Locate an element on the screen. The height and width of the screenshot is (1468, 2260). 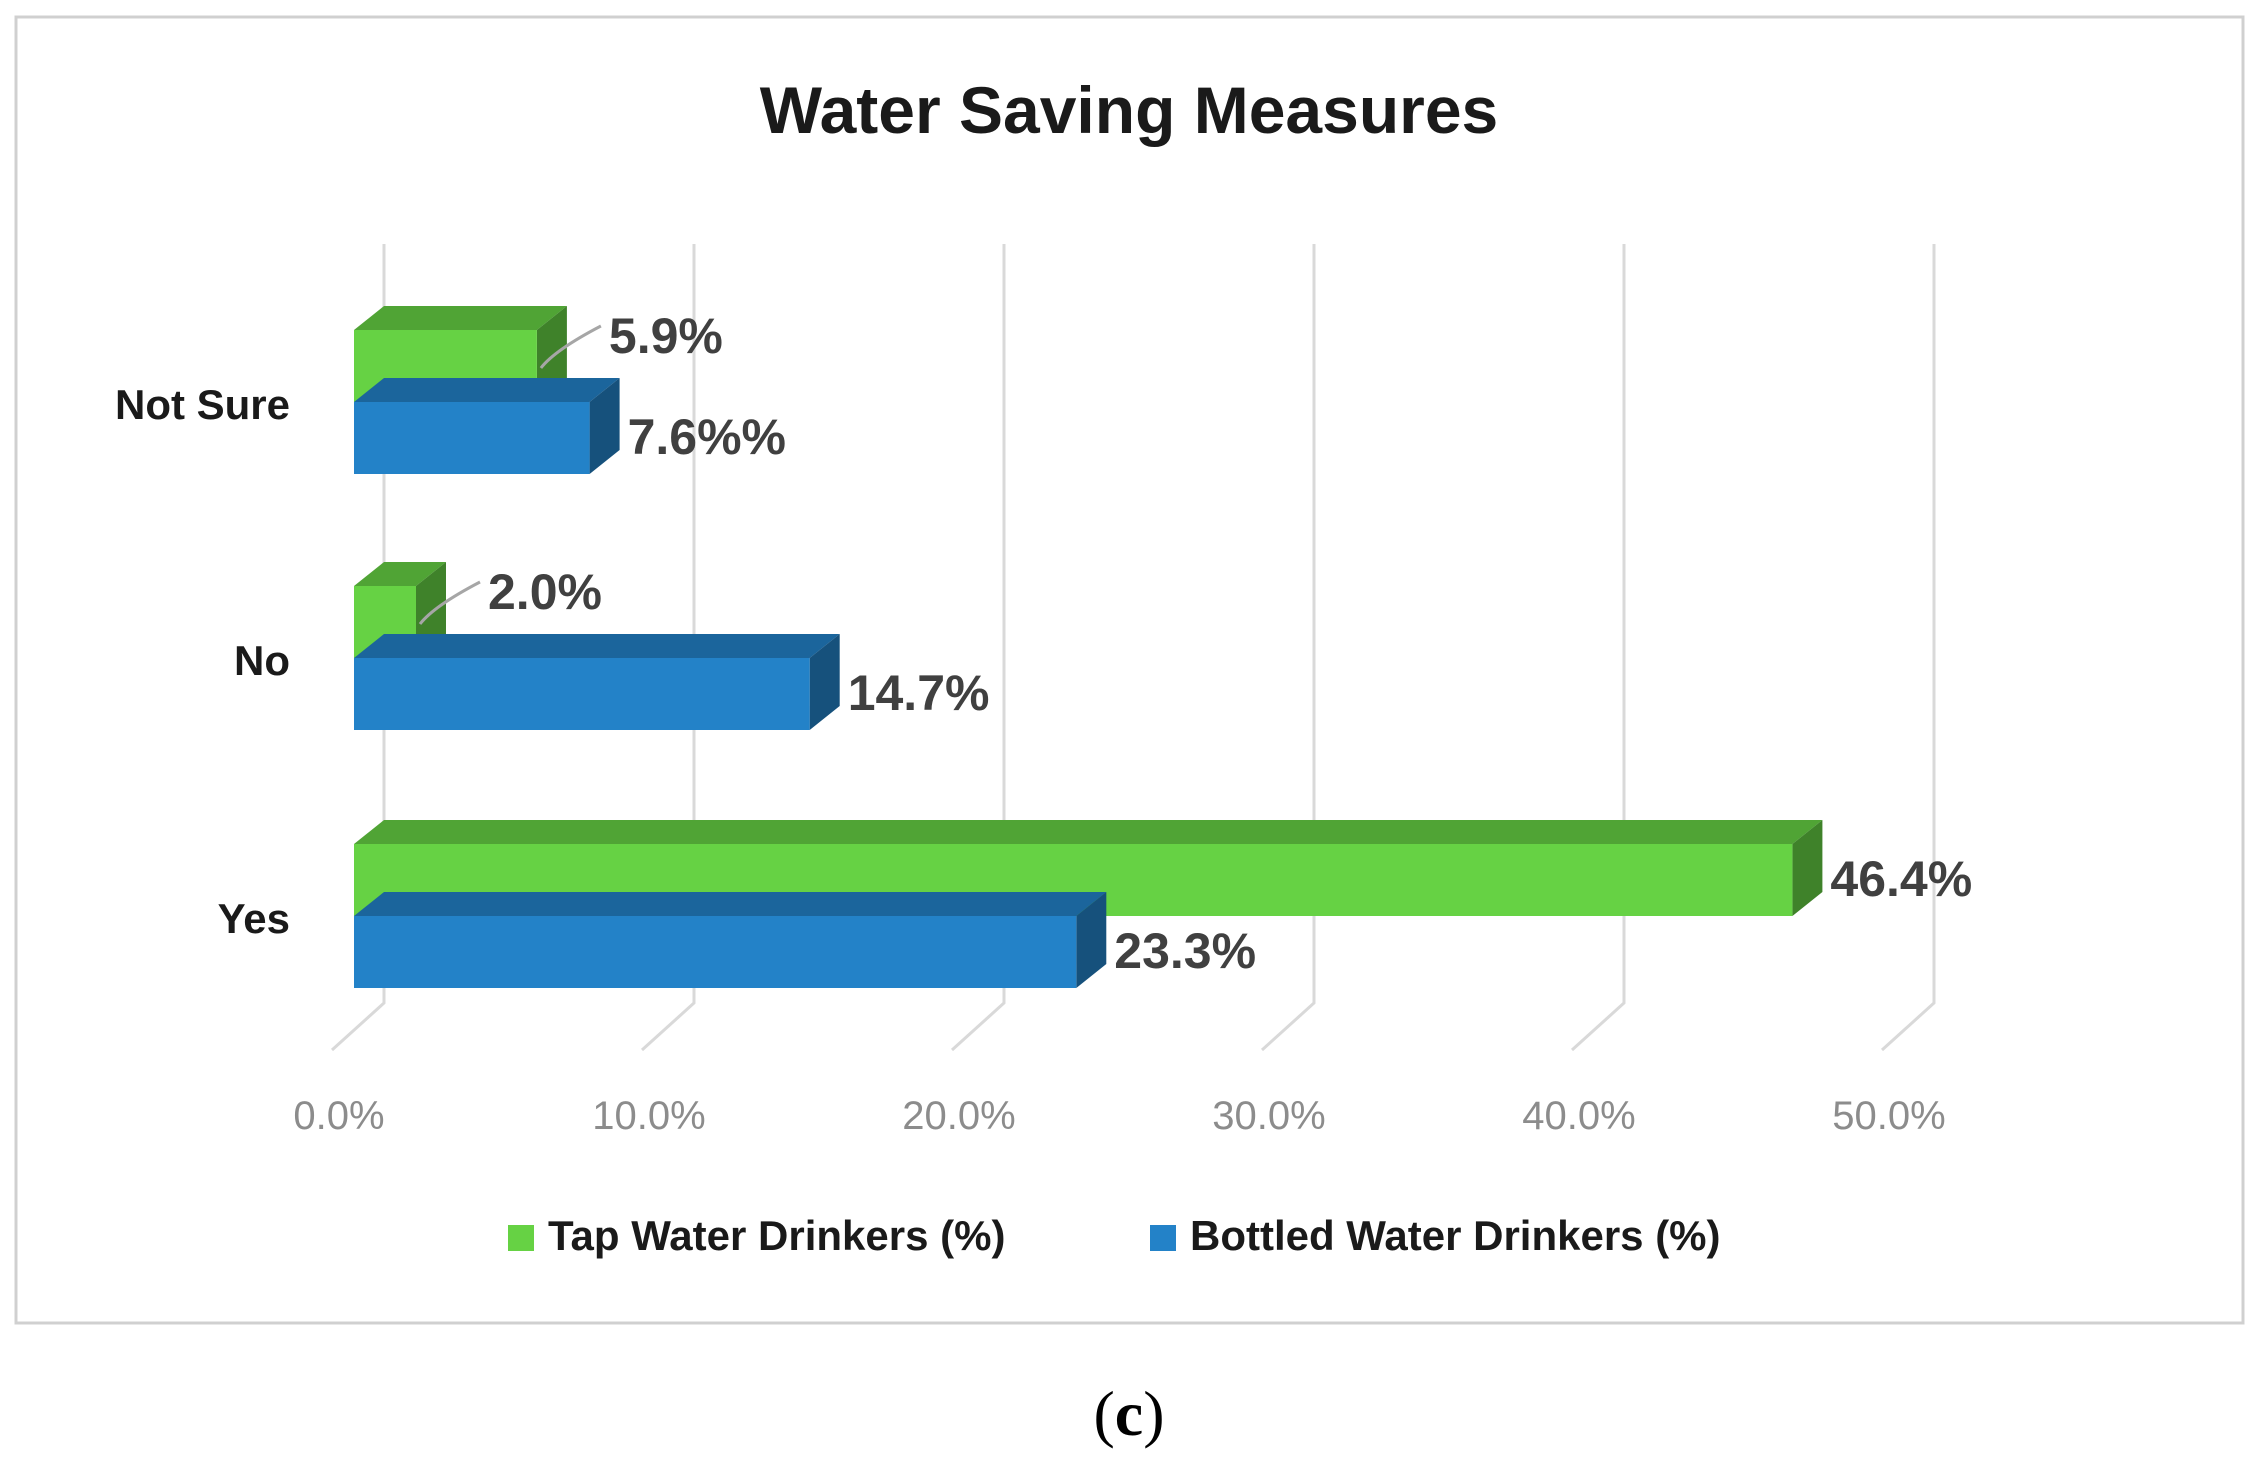
category-label: No is located at coordinates (262, 660).